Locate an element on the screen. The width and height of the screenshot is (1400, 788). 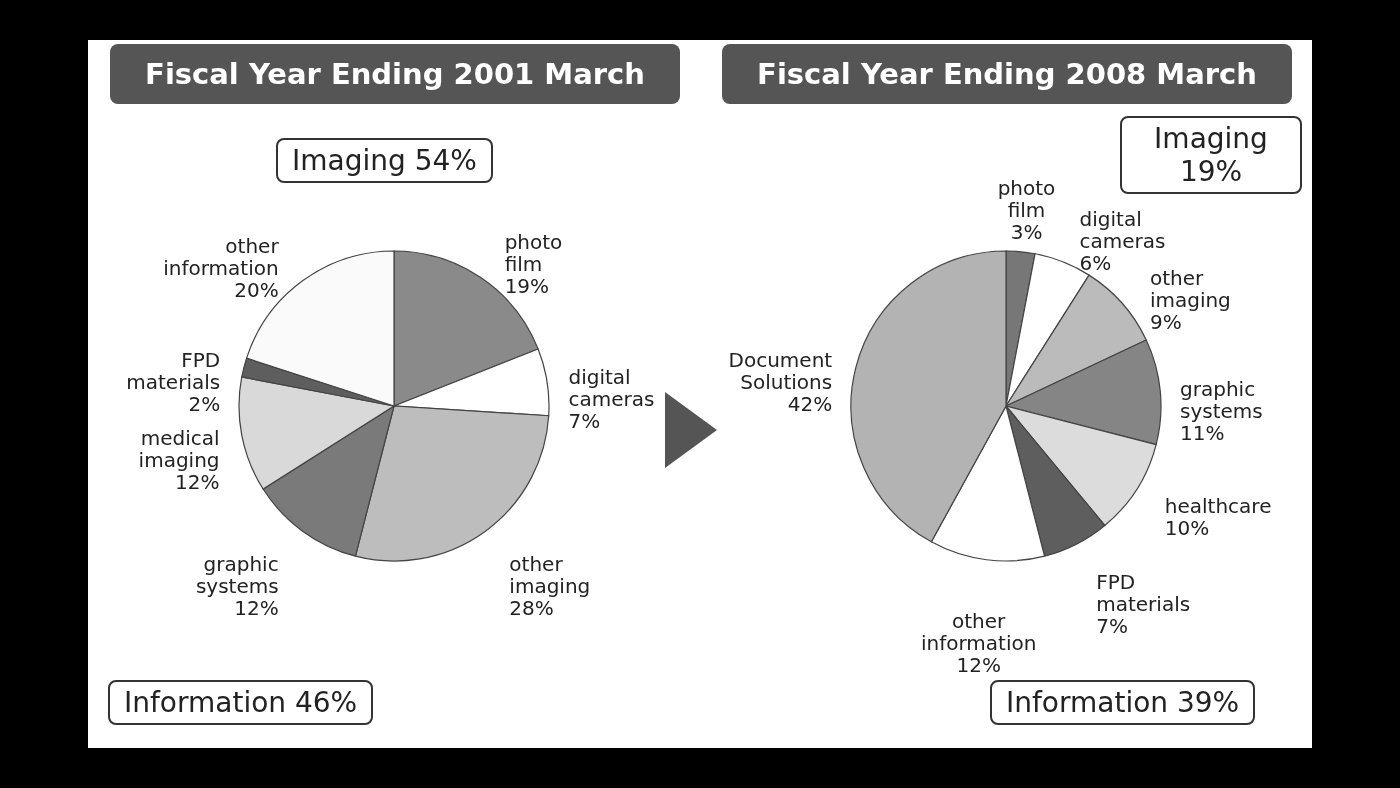
slice-label: healthcare is located at coordinates (1218, 505).